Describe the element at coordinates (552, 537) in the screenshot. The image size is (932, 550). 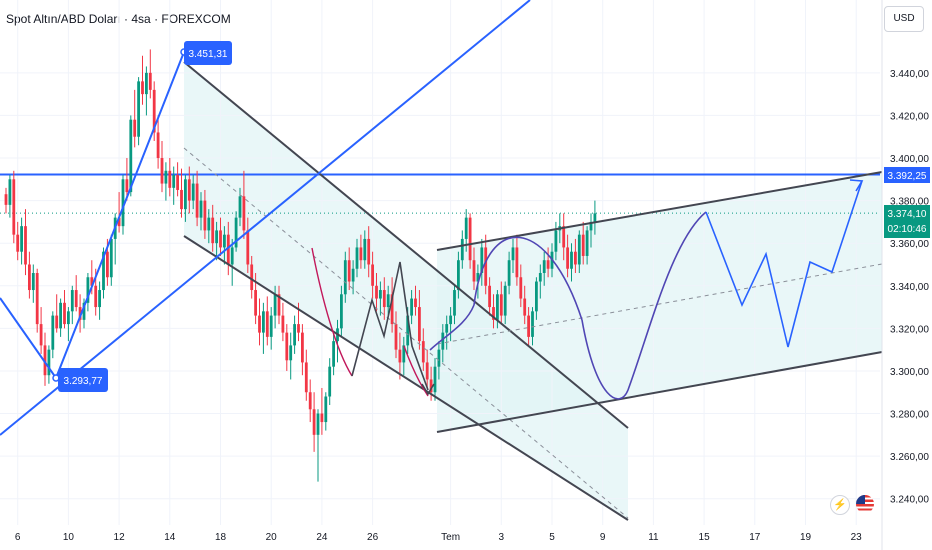
I see `time-tick-label: 5` at that location.